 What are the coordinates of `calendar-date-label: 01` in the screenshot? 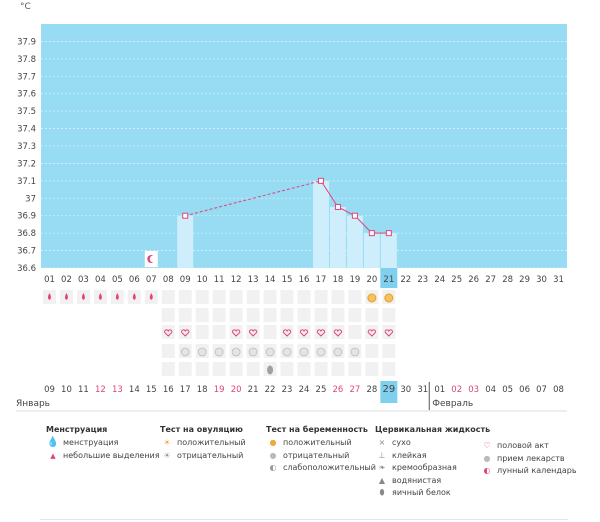 It's located at (439, 390).